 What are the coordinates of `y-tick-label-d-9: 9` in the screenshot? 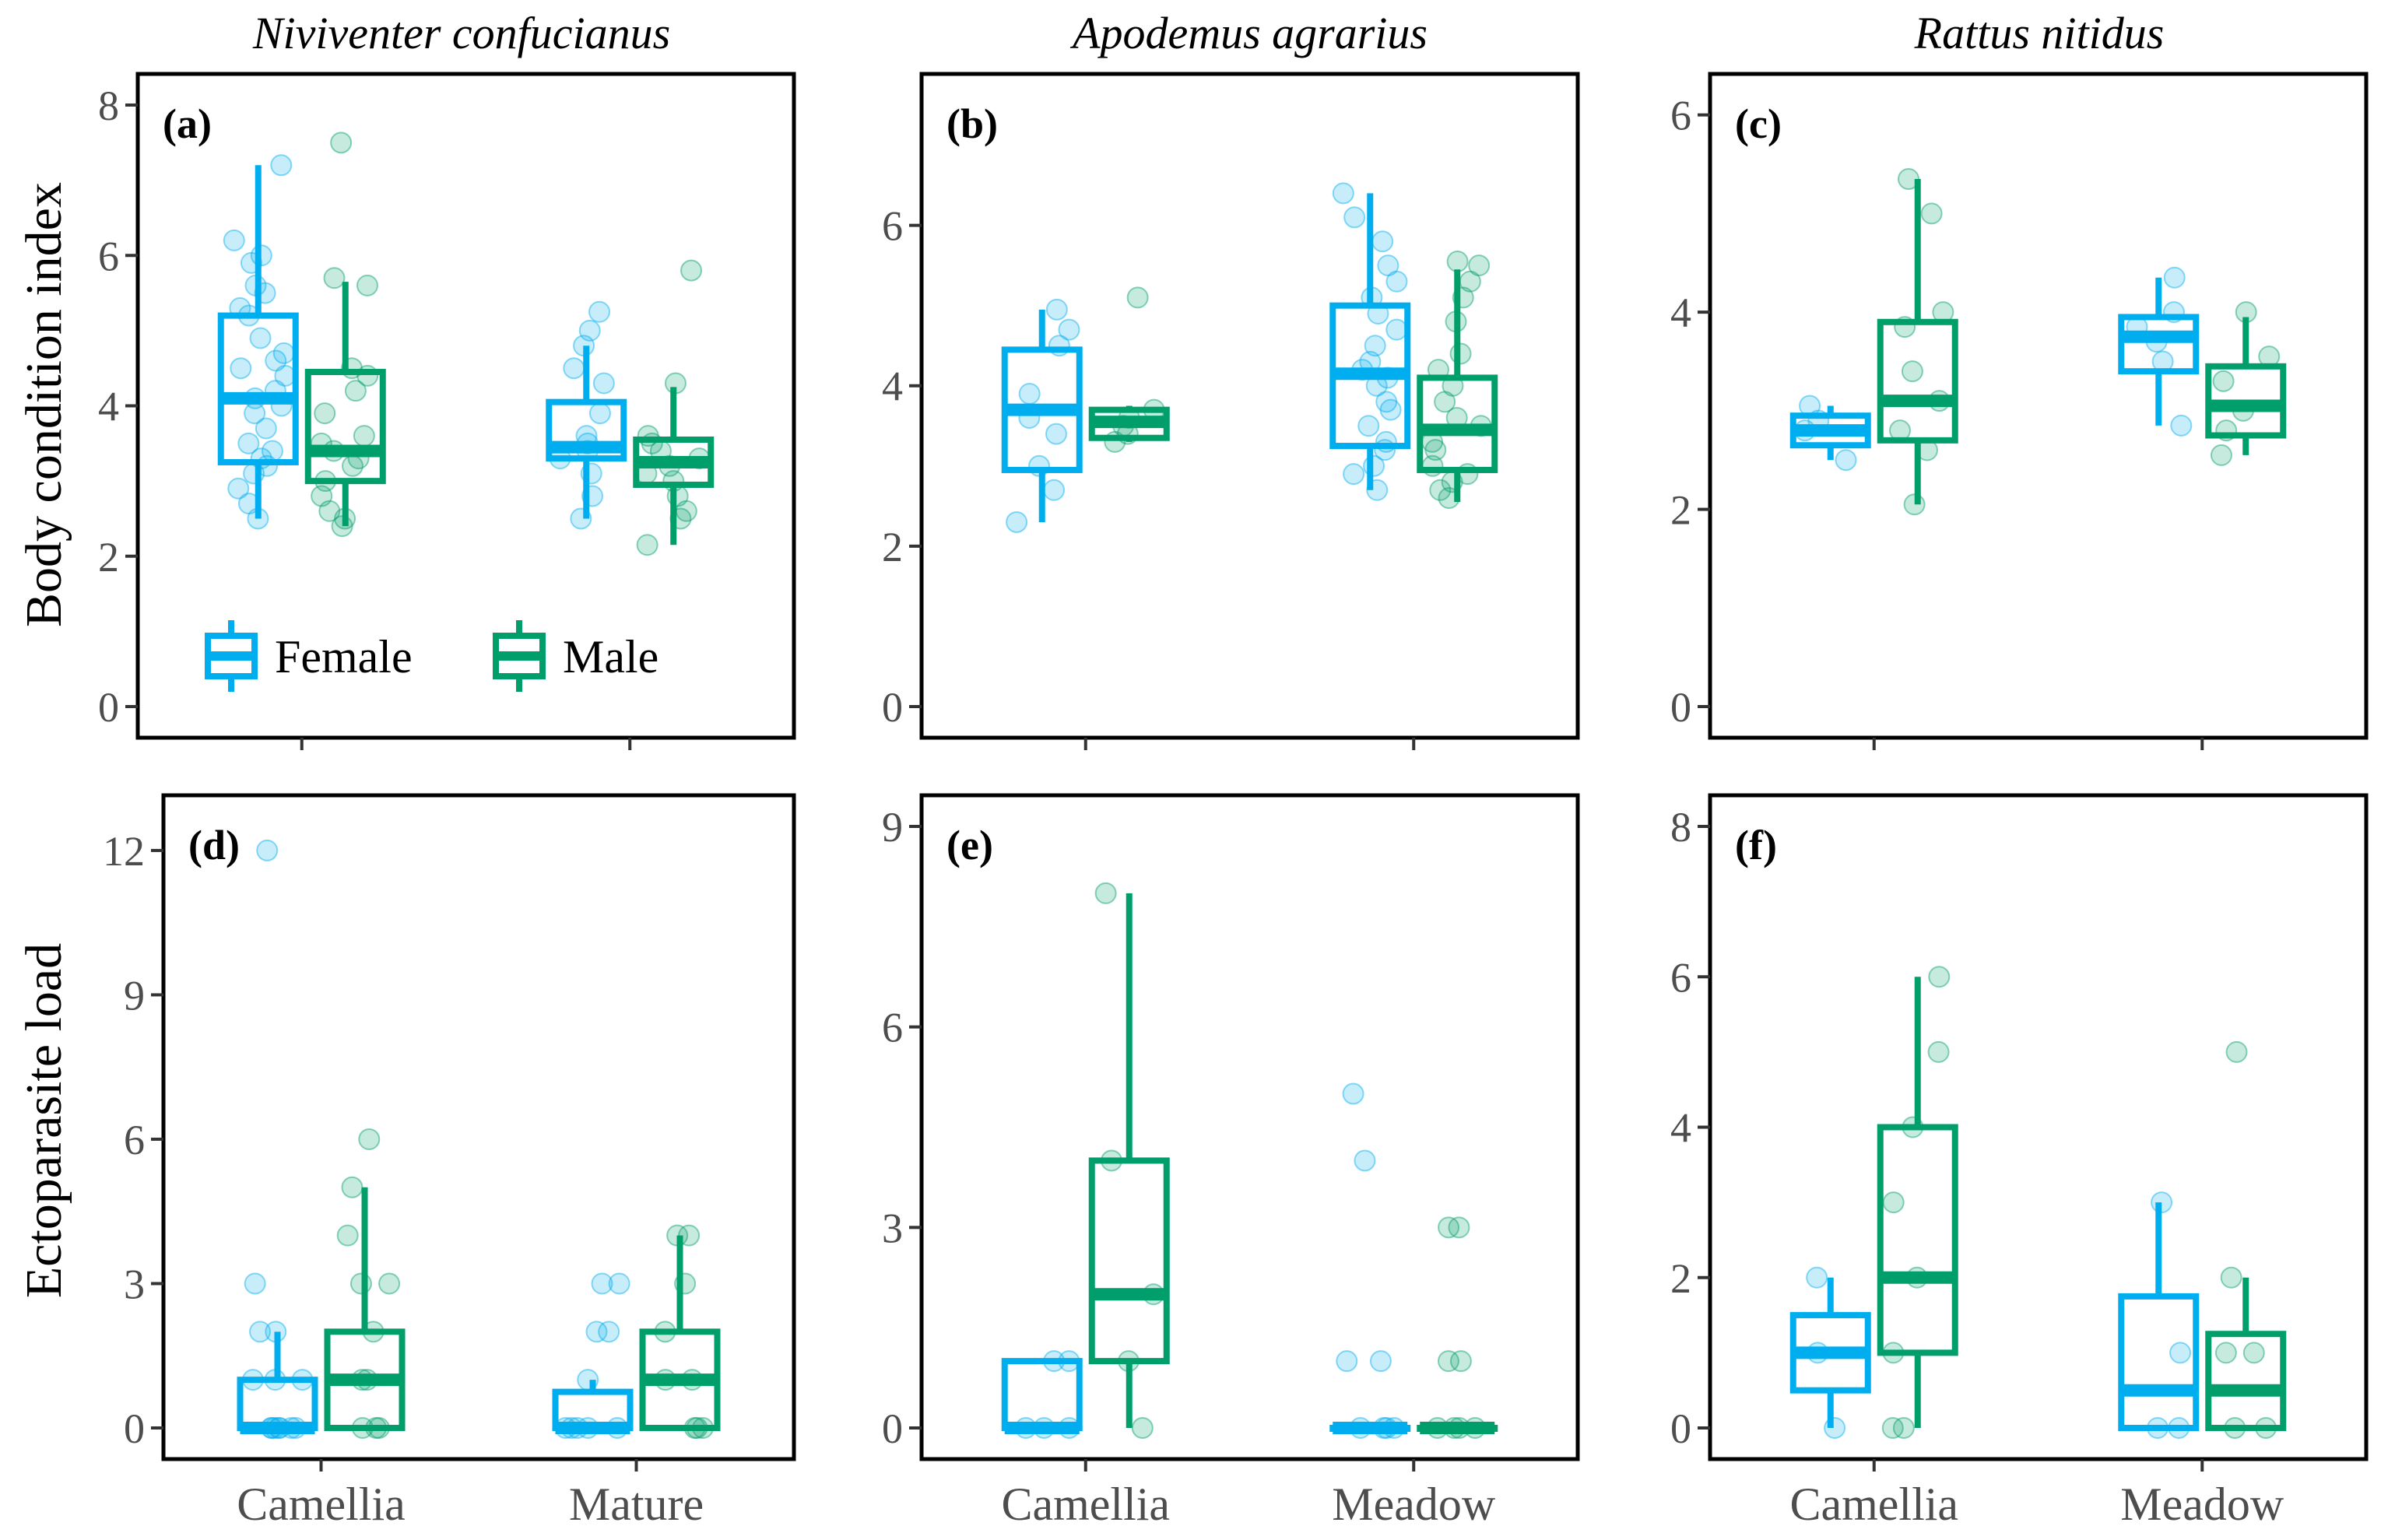 It's located at (134, 995).